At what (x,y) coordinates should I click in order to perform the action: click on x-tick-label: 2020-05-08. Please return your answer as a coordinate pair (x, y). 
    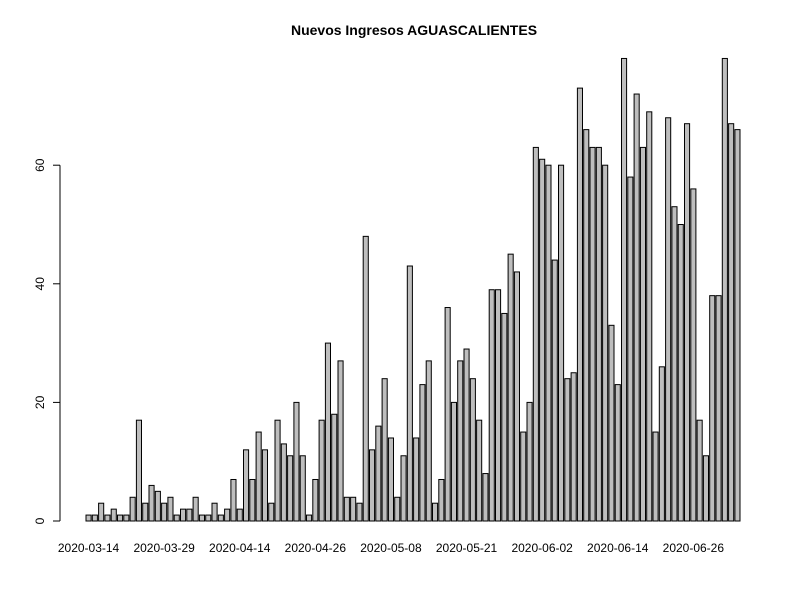
    Looking at the image, I should click on (391, 548).